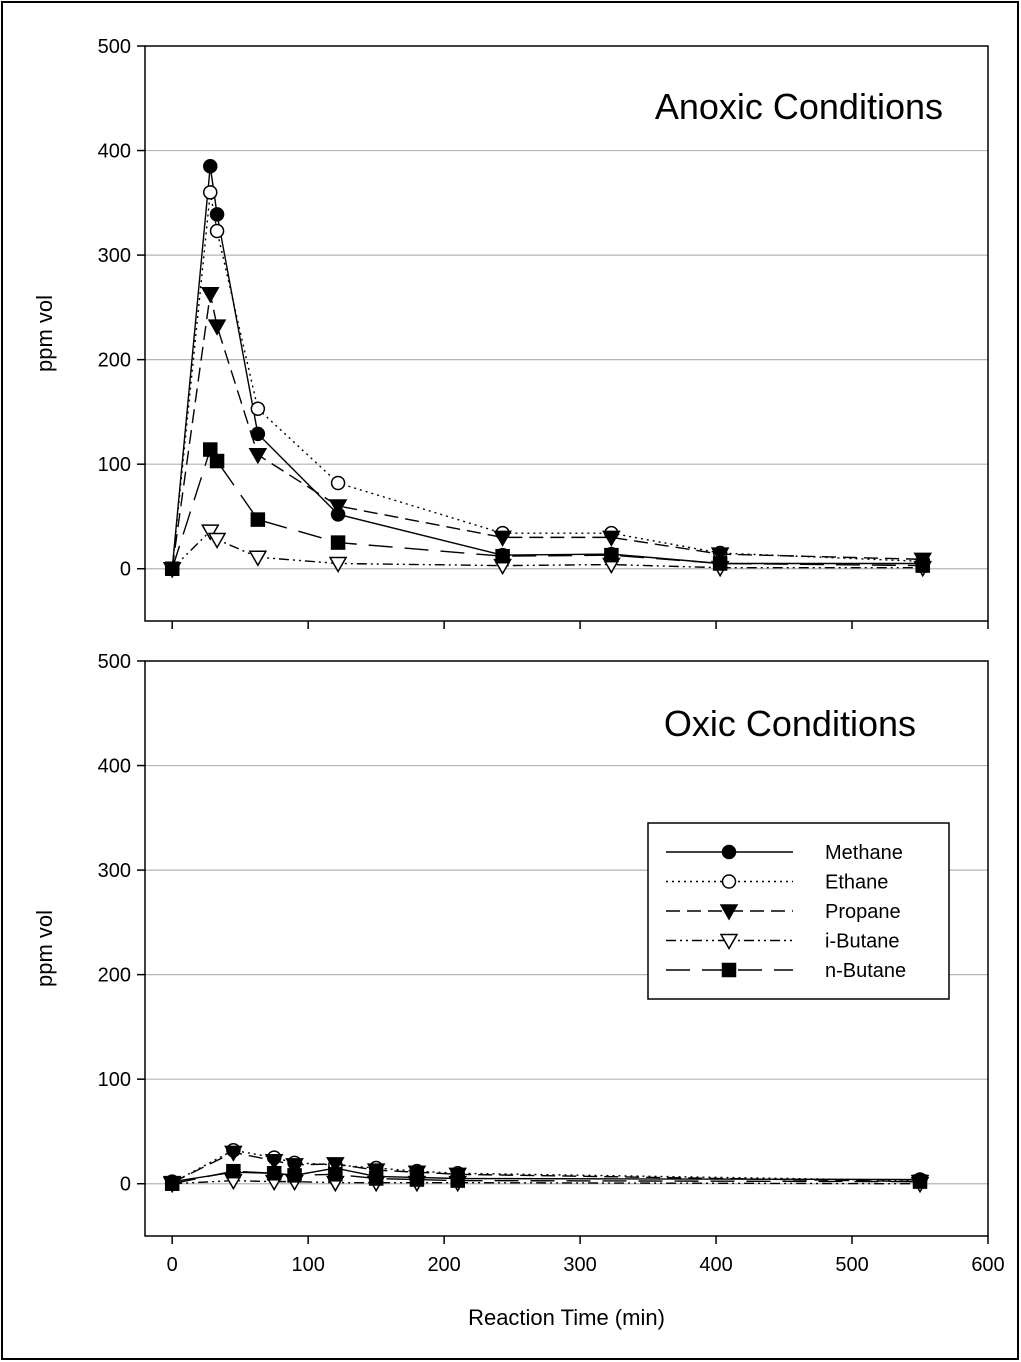 This screenshot has width=1021, height=1362. I want to click on legend-label: Propane, so click(863, 912).